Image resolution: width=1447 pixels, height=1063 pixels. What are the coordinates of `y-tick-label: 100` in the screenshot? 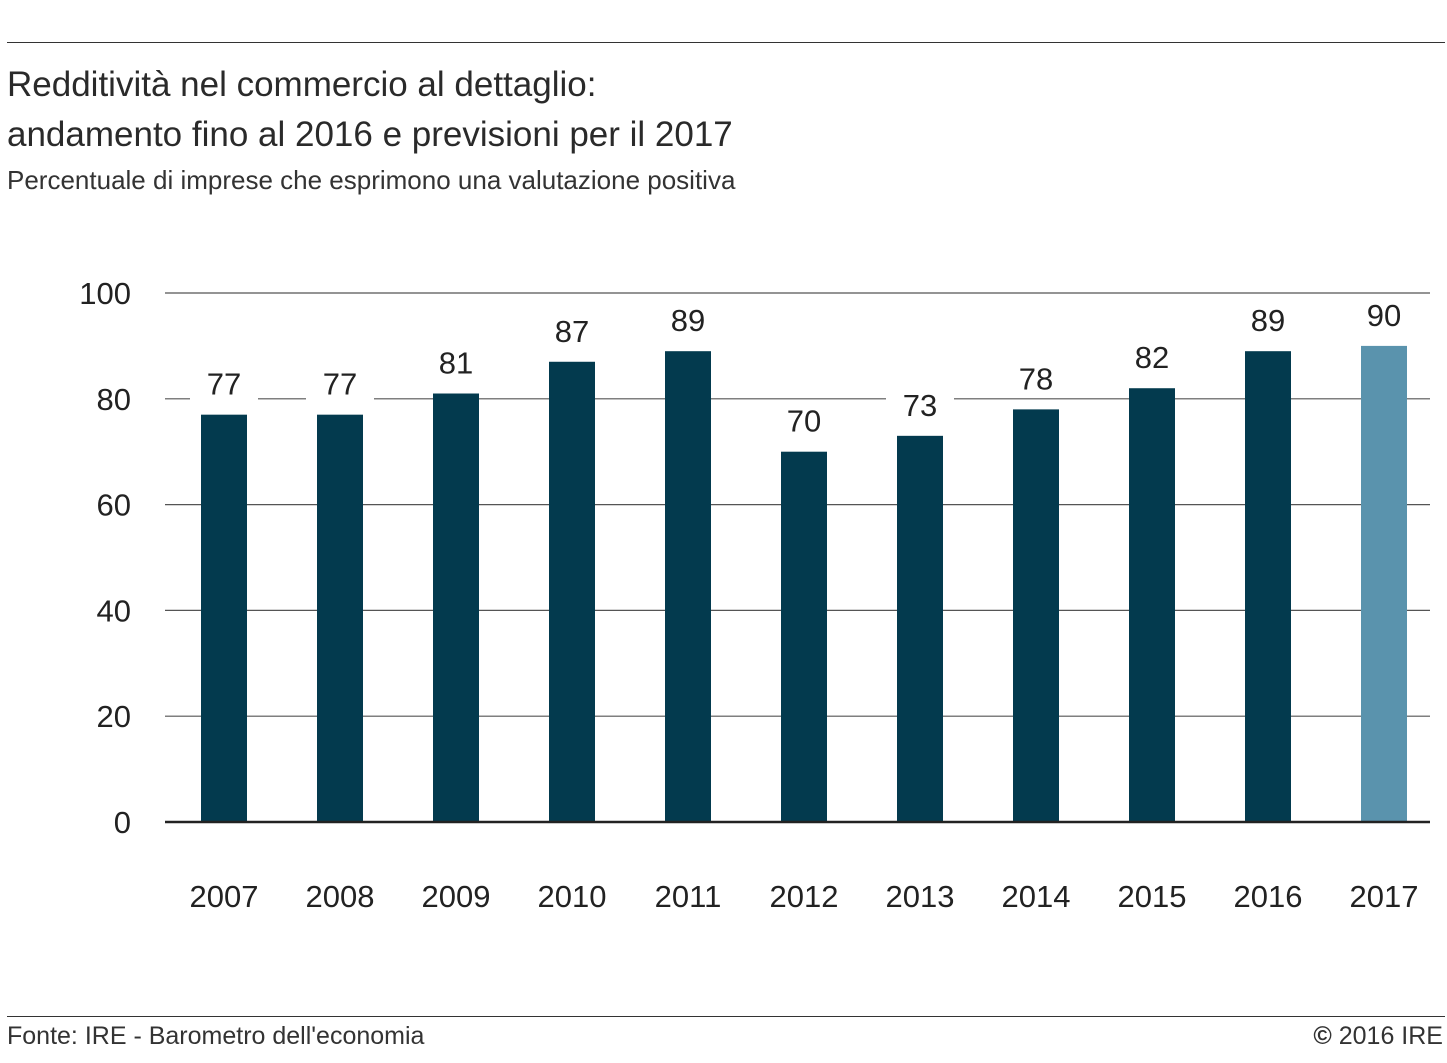 It's located at (105, 293).